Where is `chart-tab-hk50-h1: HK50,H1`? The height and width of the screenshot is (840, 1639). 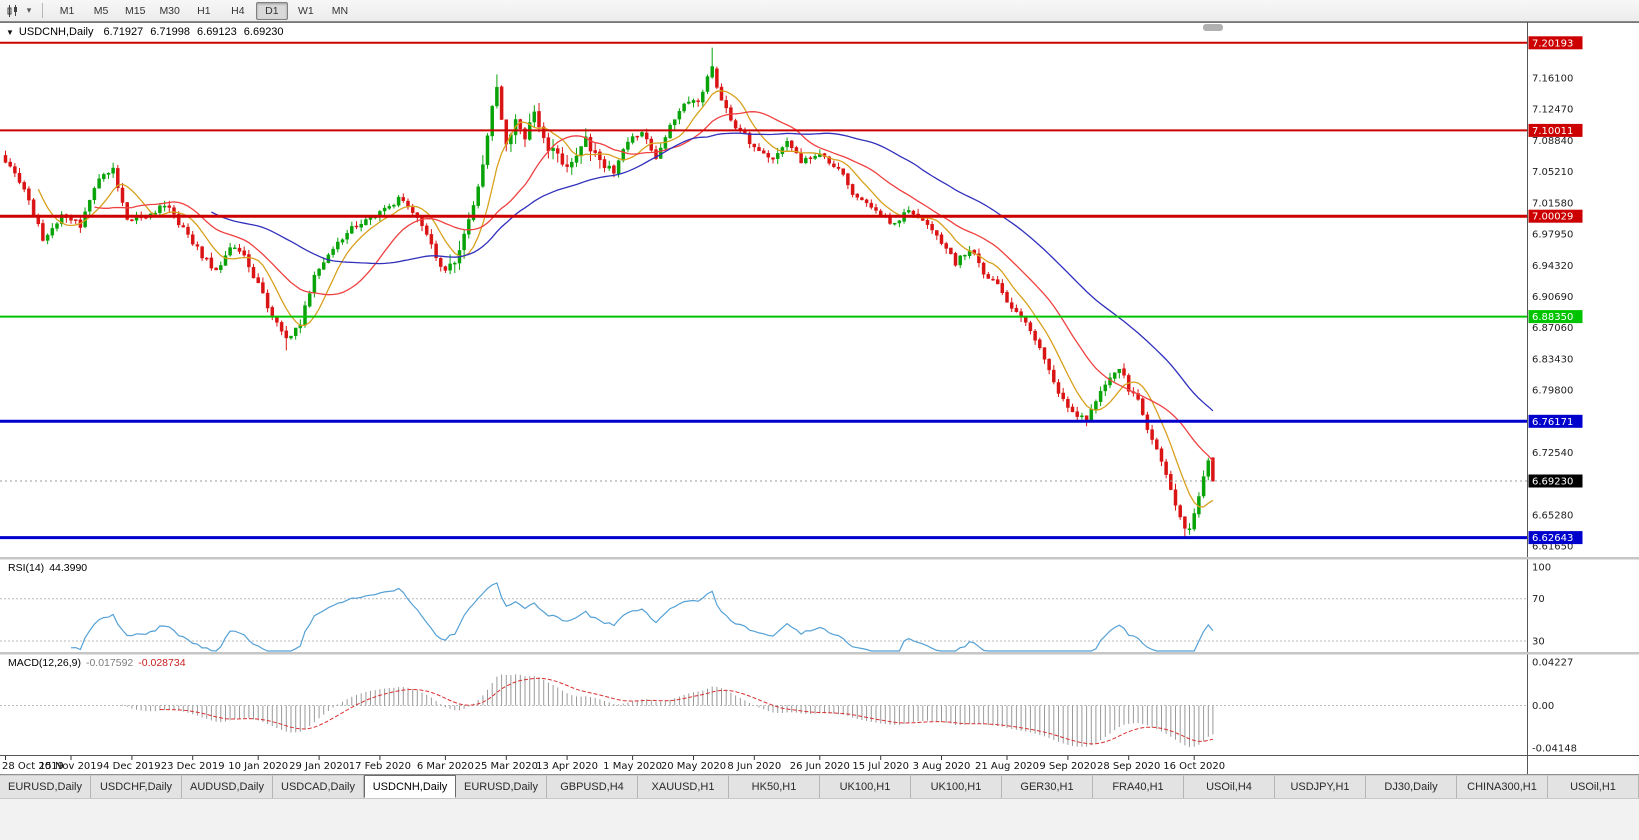 chart-tab-hk50-h1: HK50,H1 is located at coordinates (774, 786).